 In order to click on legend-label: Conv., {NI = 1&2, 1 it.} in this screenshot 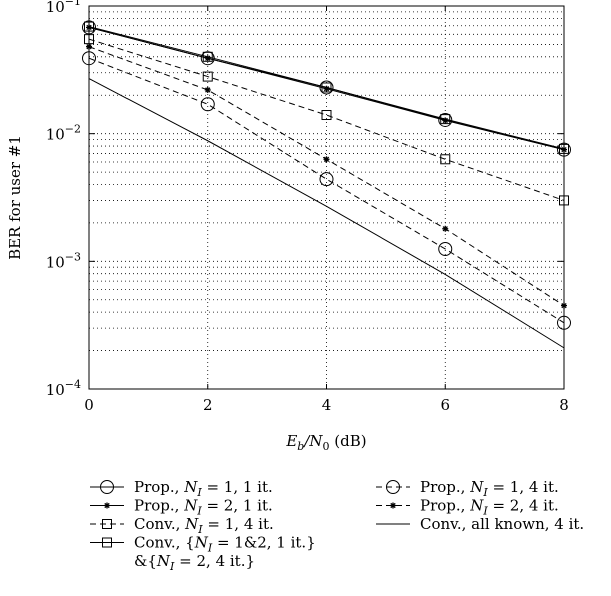, I will do `click(225, 544)`.